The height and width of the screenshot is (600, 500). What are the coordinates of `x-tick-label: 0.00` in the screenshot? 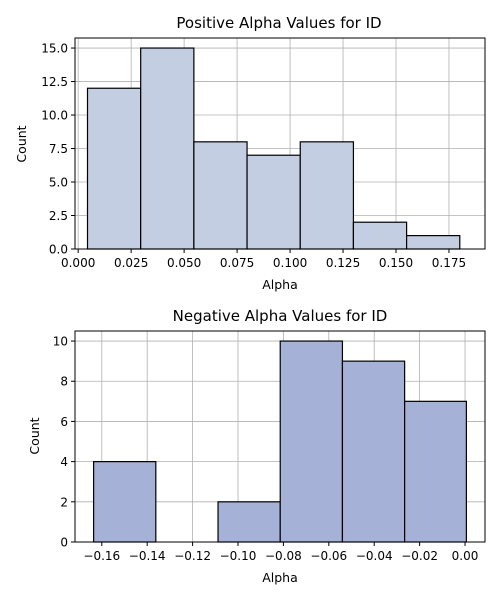 It's located at (465, 556).